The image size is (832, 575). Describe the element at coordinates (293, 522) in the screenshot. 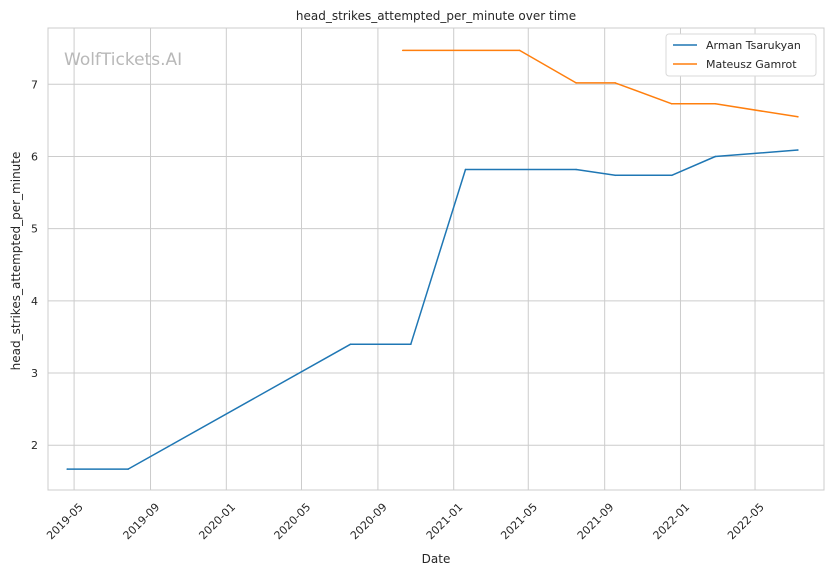

I see `x-tick-label: 2020-05` at that location.